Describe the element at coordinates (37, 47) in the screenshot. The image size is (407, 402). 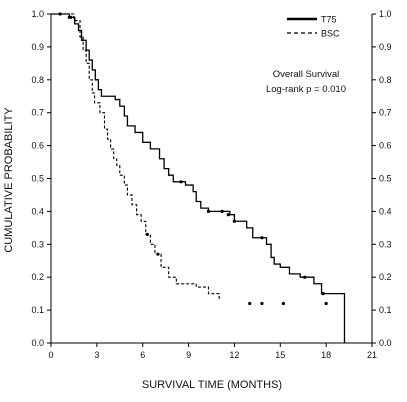
I see `y-tick-label-left: 0.9` at that location.